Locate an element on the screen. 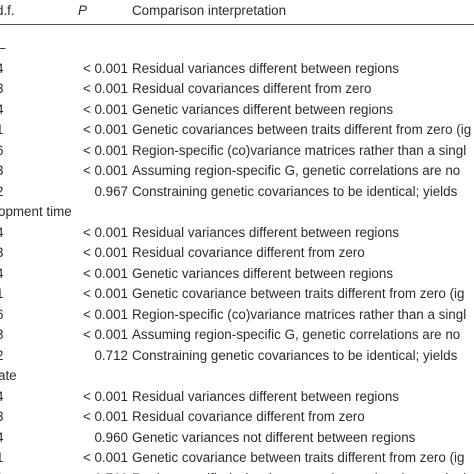 This screenshot has height=474, width=474. df-column-header: d.f. is located at coordinates (7, 10).